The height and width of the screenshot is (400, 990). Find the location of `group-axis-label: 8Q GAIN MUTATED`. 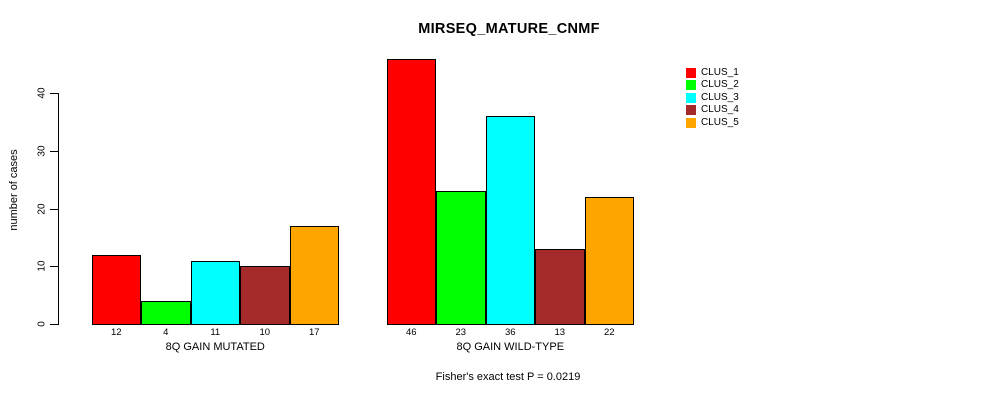

group-axis-label: 8Q GAIN MUTATED is located at coordinates (215, 347).